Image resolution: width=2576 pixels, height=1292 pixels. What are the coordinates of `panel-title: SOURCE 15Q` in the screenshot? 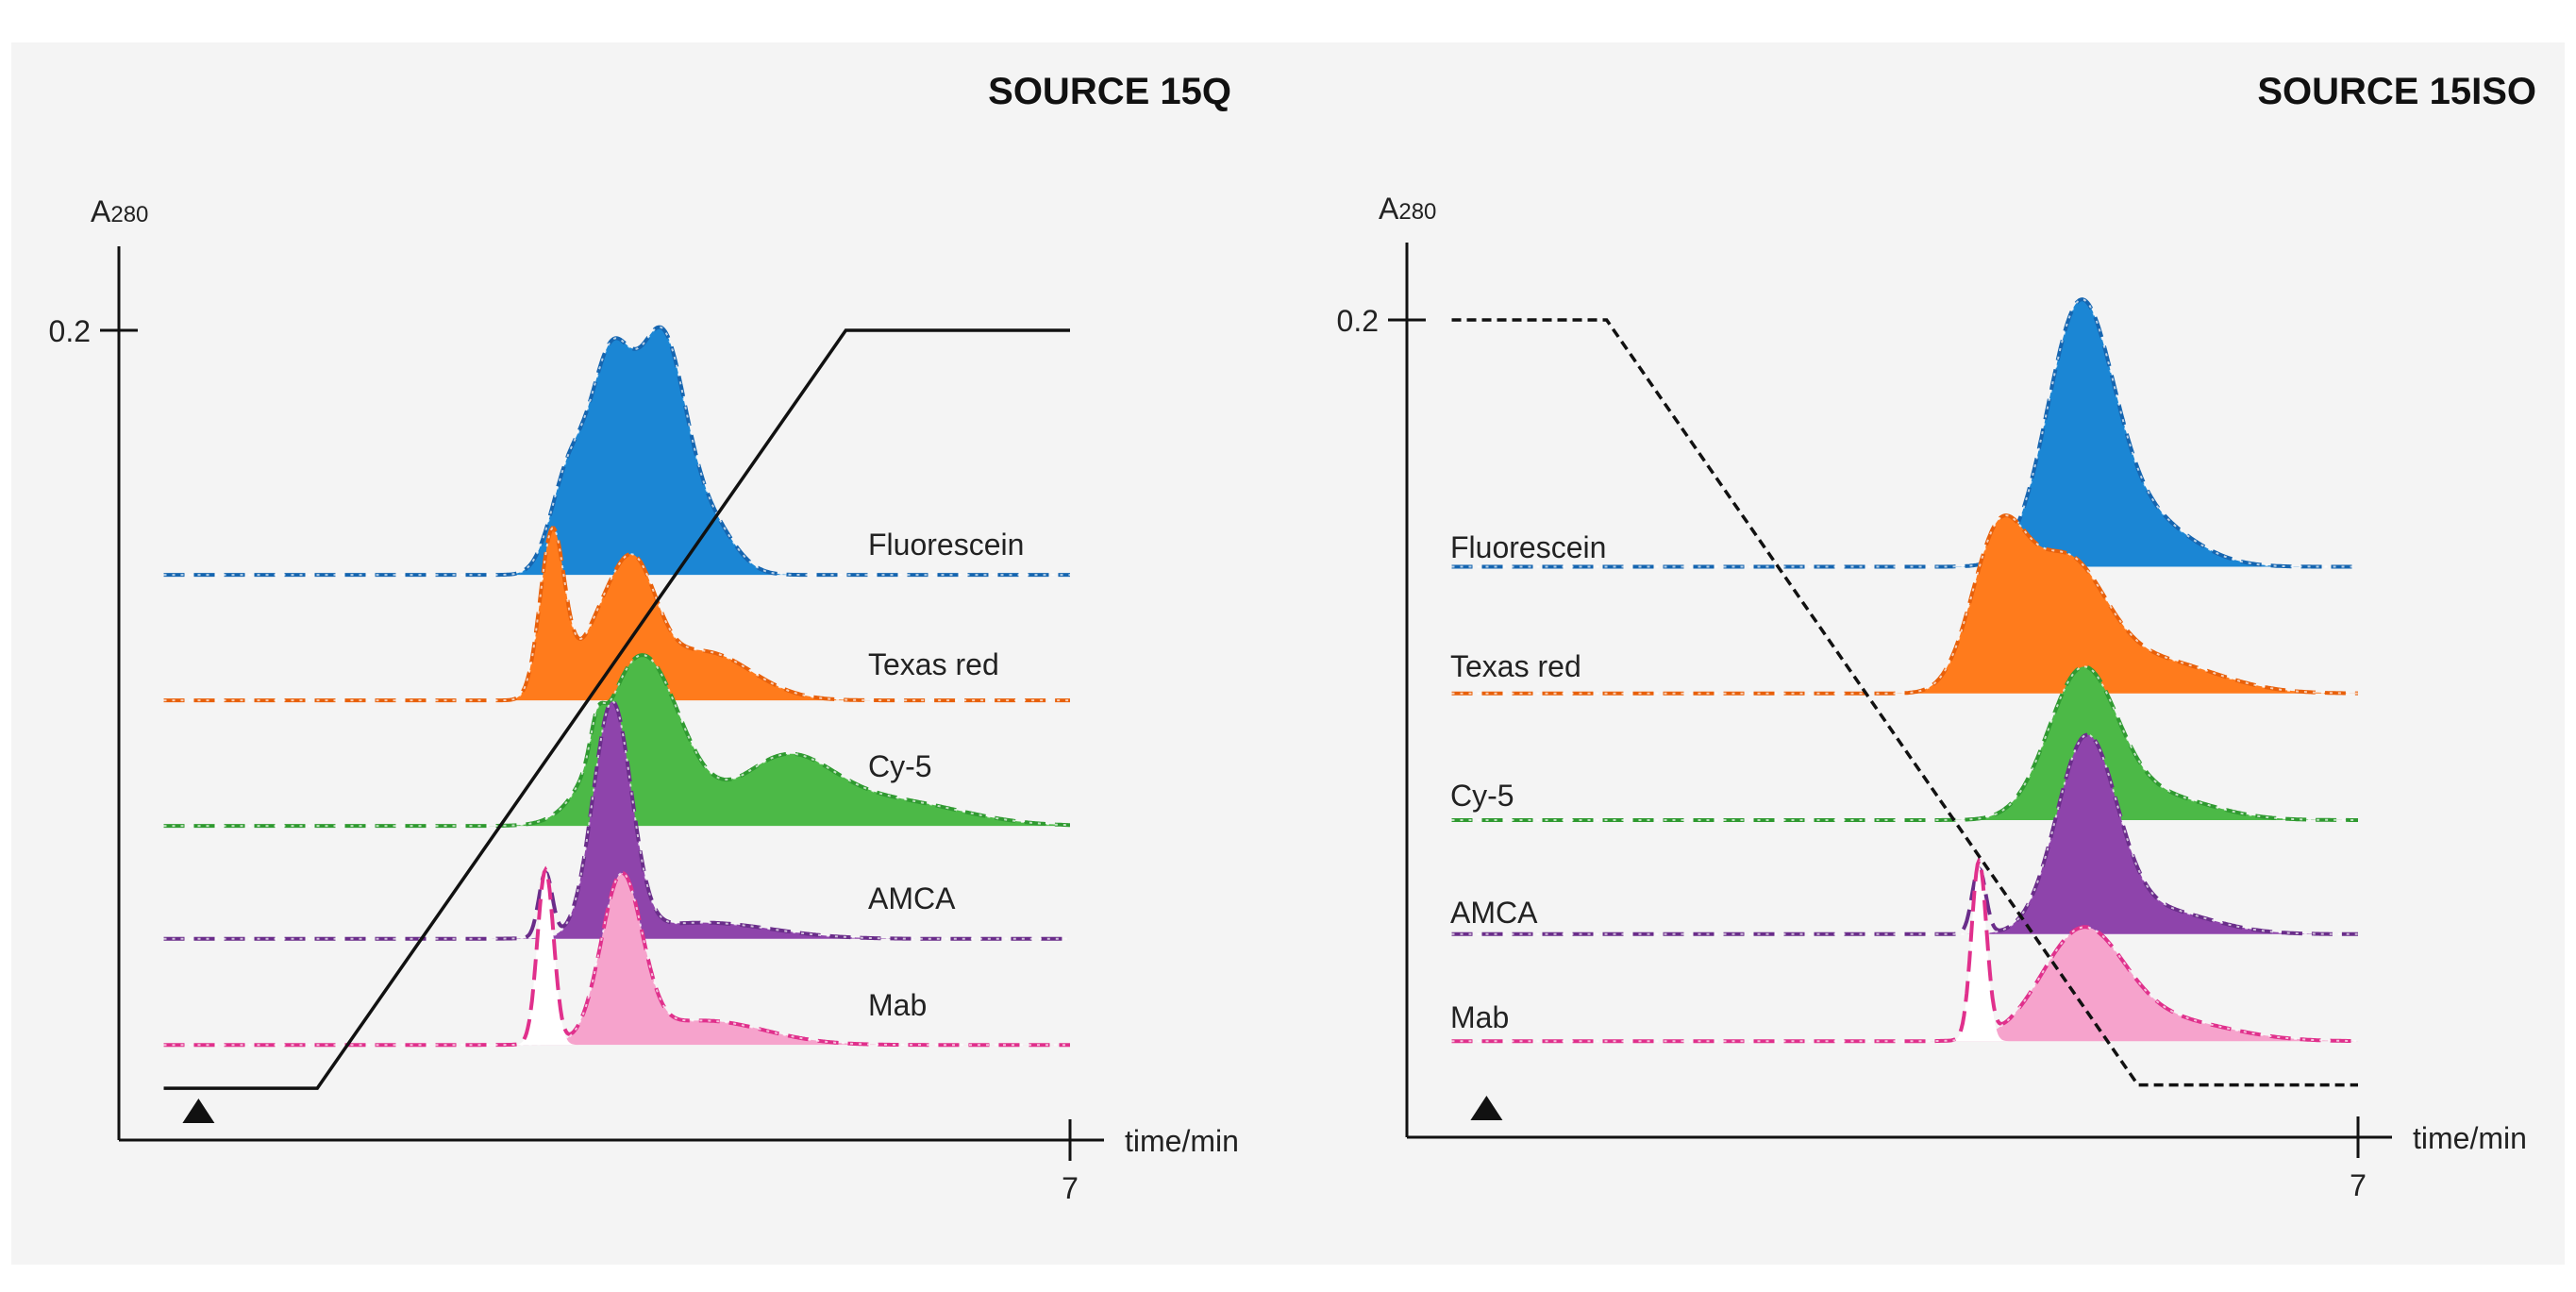 It's located at (1109, 91).